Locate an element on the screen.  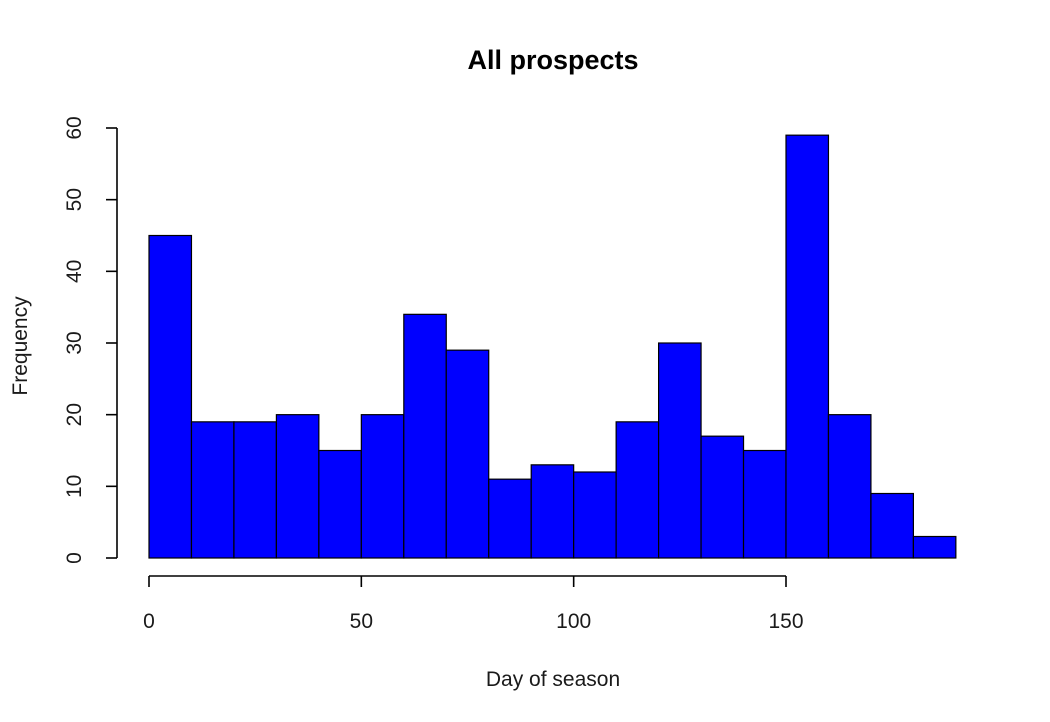
x-axis-label: Day of season is located at coordinates (553, 679).